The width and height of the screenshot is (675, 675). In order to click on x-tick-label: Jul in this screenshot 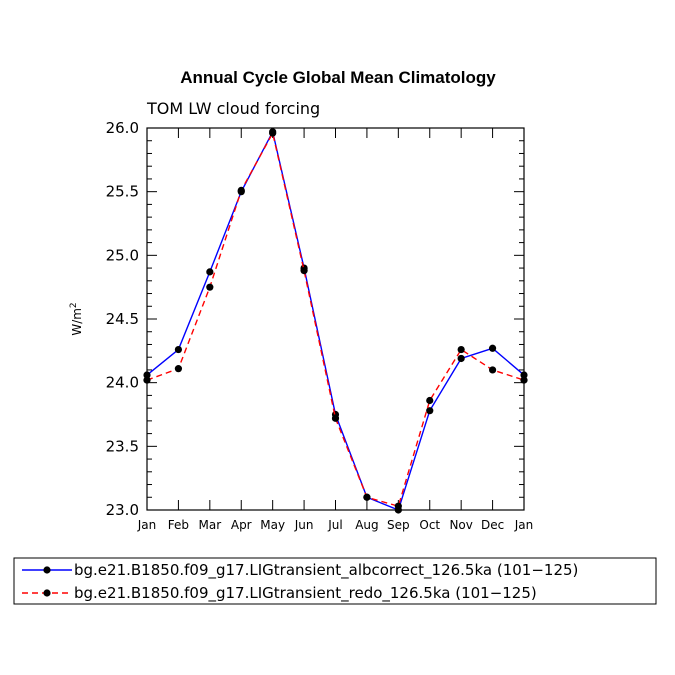, I will do `click(334, 525)`.